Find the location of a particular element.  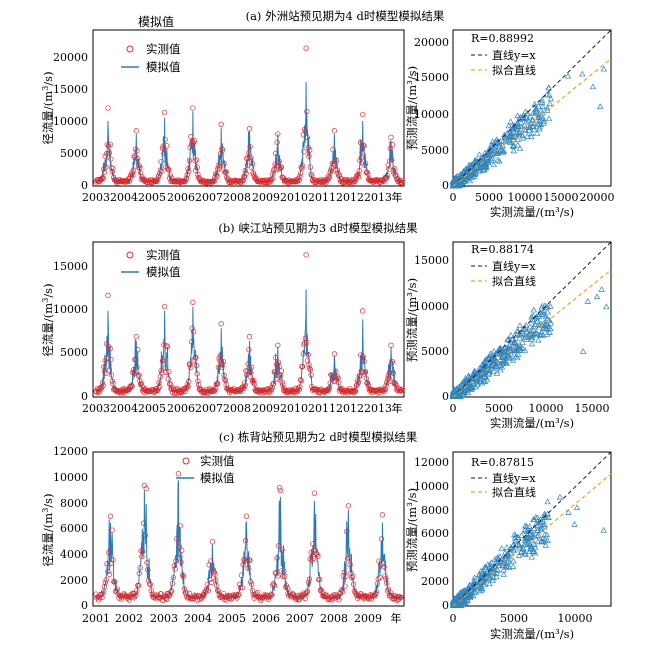

y-tick-label: 2000 is located at coordinates (435, 581).